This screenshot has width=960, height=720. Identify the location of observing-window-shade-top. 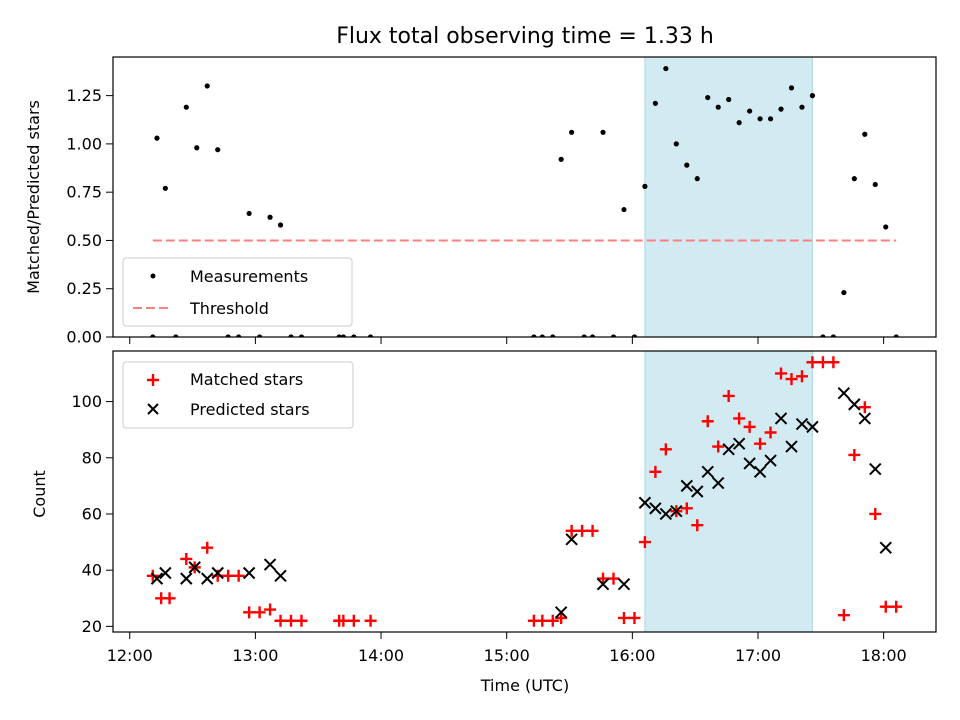
(728, 197).